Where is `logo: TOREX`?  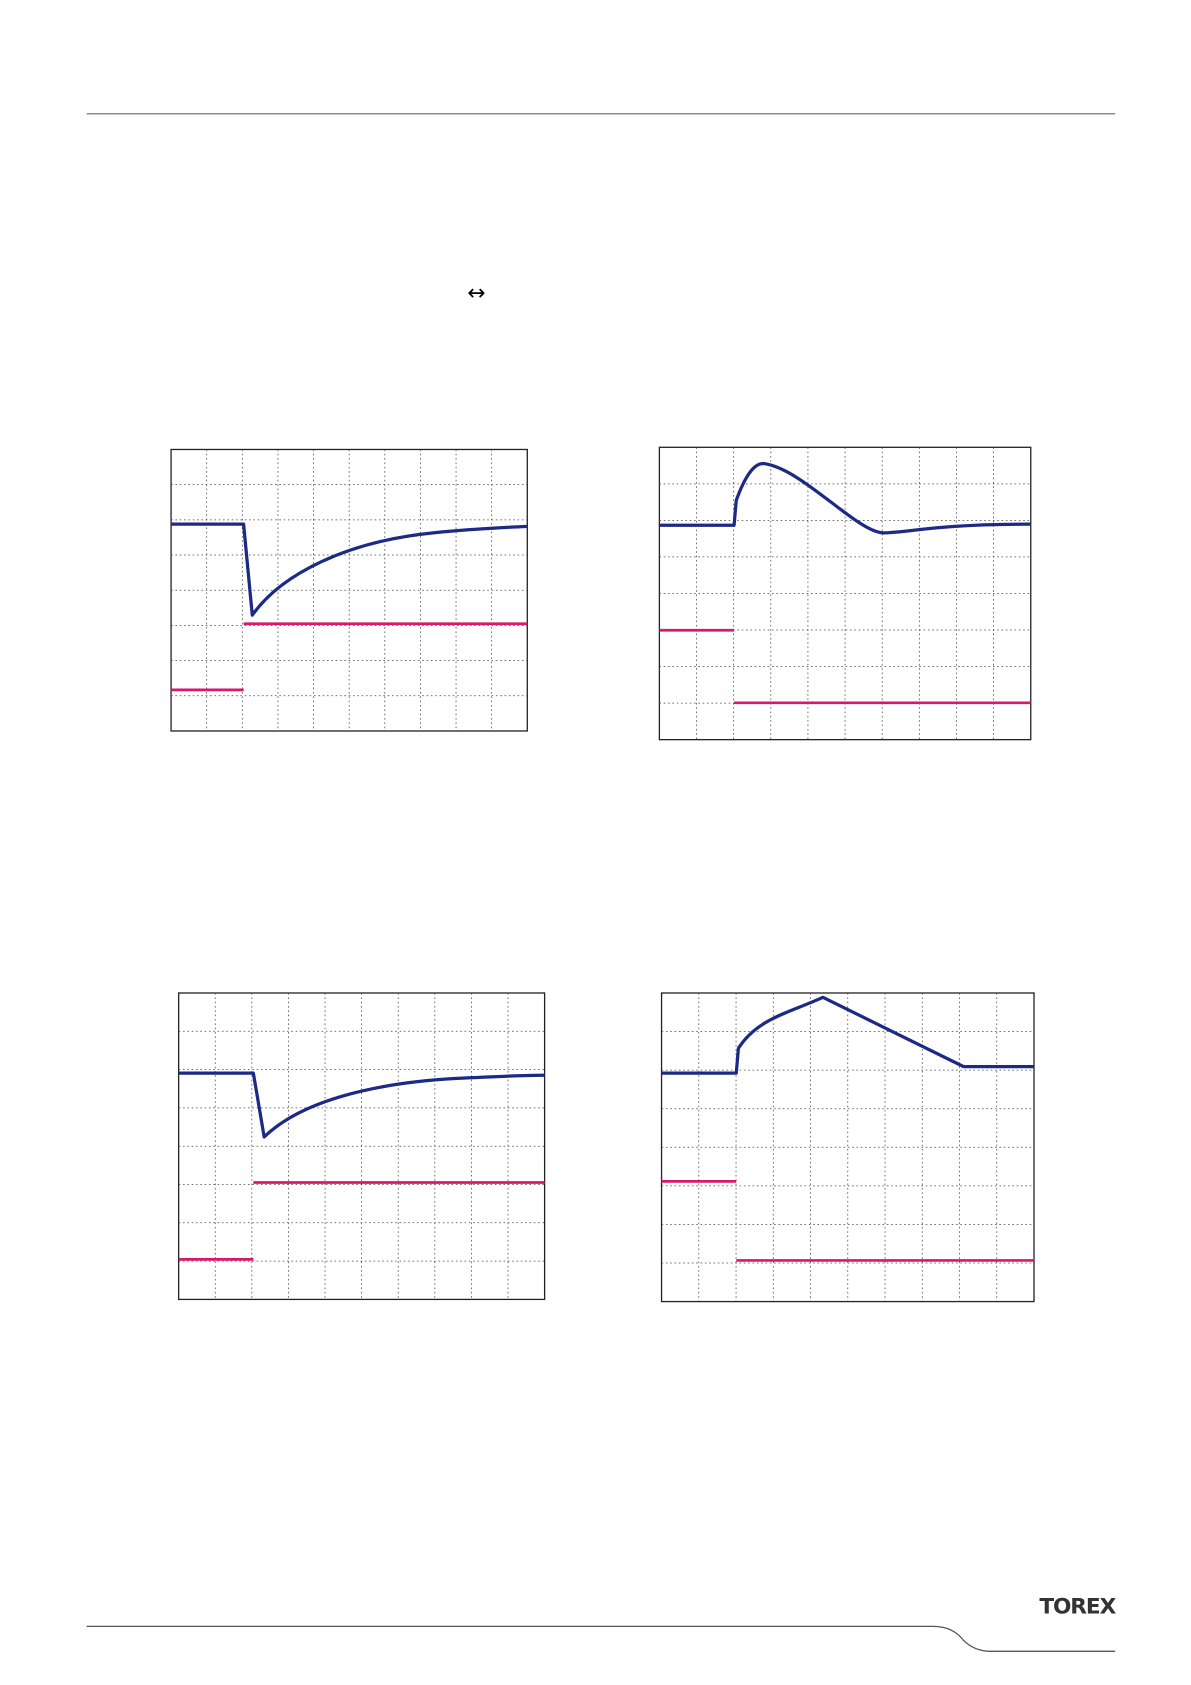 logo: TOREX is located at coordinates (1077, 1606).